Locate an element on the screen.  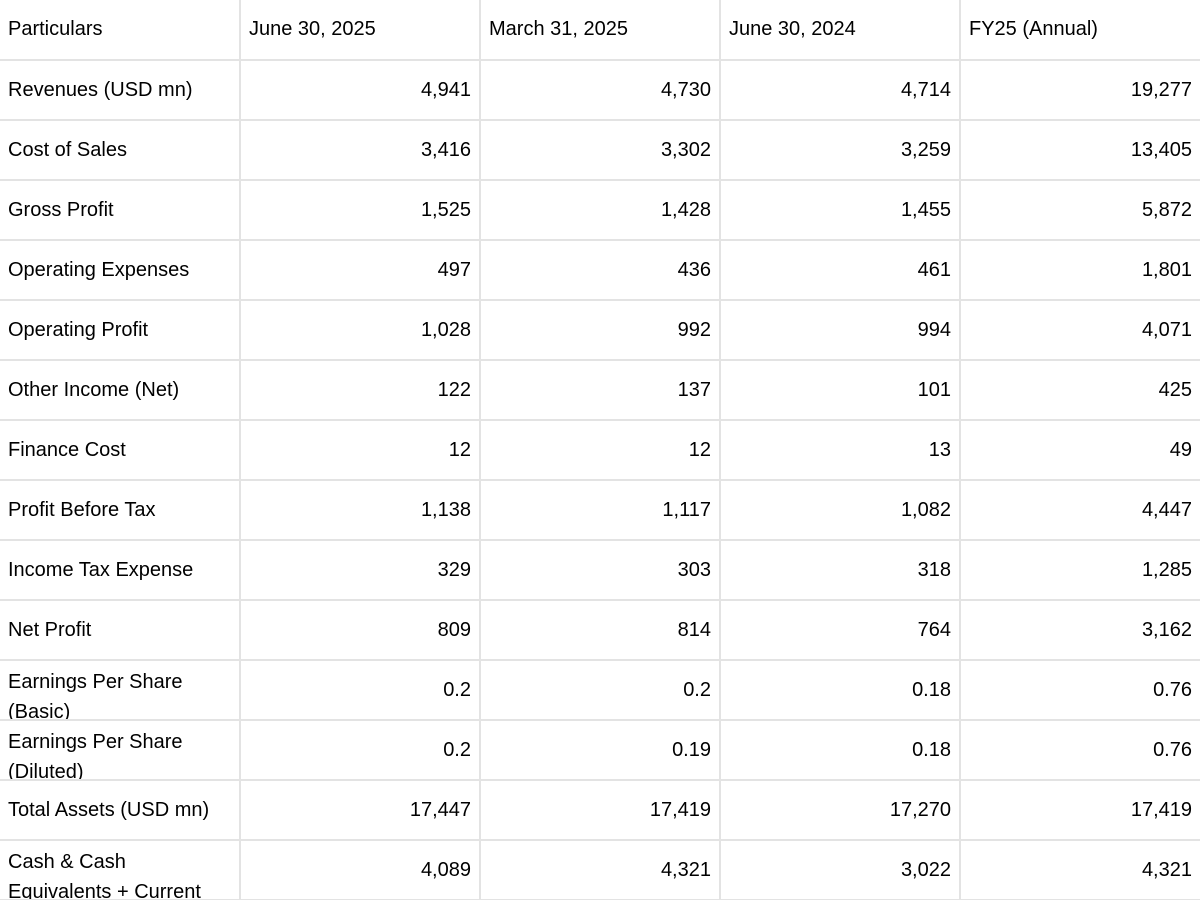
row-label-text: Operating Profit is located at coordinates (78, 330).